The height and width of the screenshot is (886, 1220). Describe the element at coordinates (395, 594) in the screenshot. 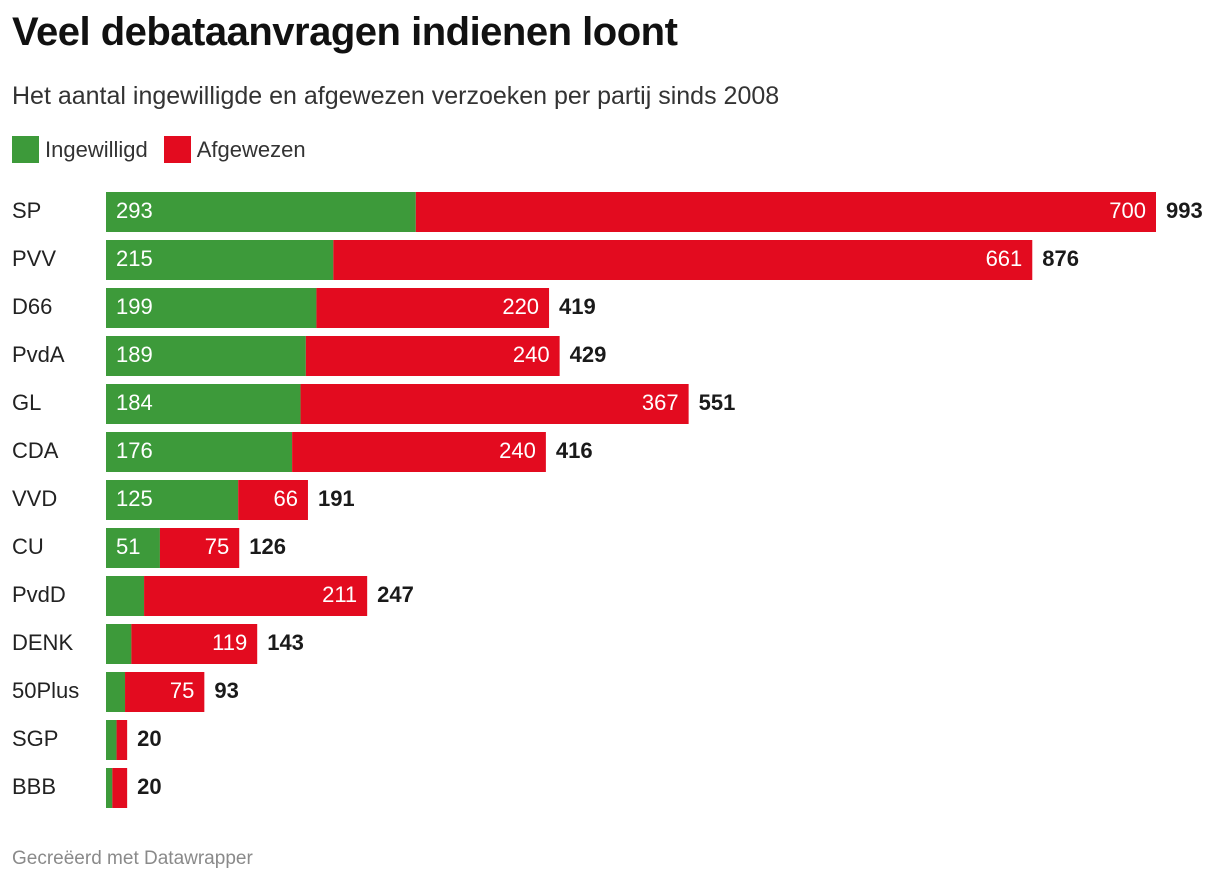

I see `total-label: 247` at that location.